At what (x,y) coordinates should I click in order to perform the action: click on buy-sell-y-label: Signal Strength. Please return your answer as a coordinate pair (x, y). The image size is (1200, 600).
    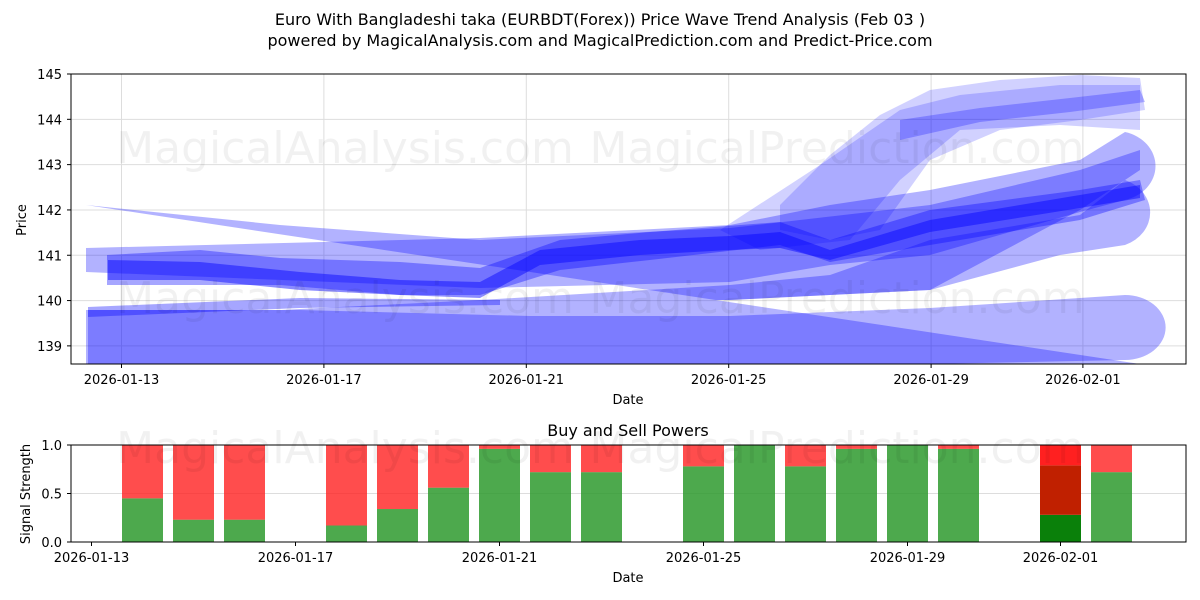
    Looking at the image, I should click on (26, 494).